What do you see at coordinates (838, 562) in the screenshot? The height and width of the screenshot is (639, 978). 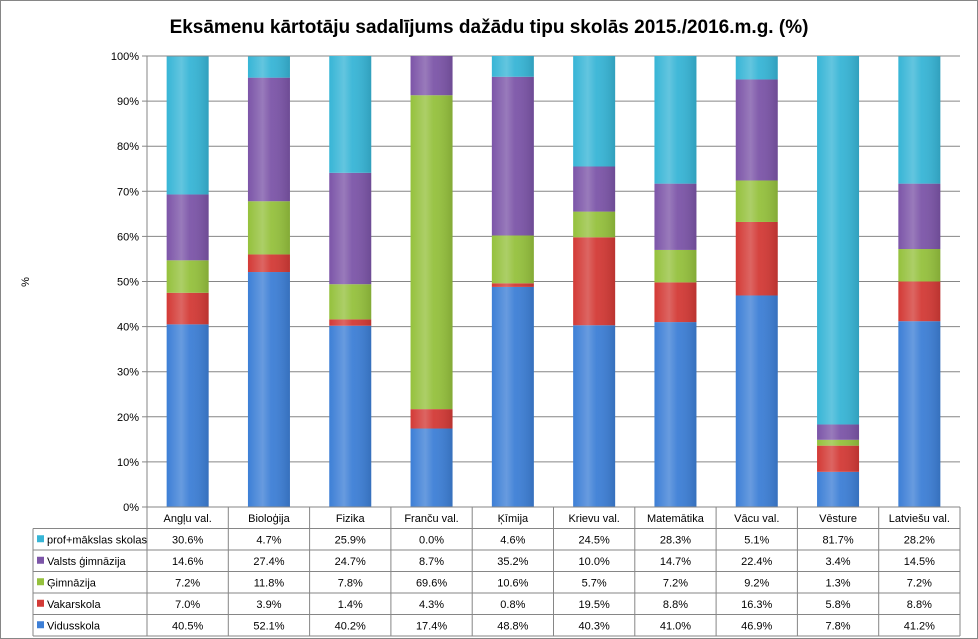 I see `table-cell-value: 3.4%` at bounding box center [838, 562].